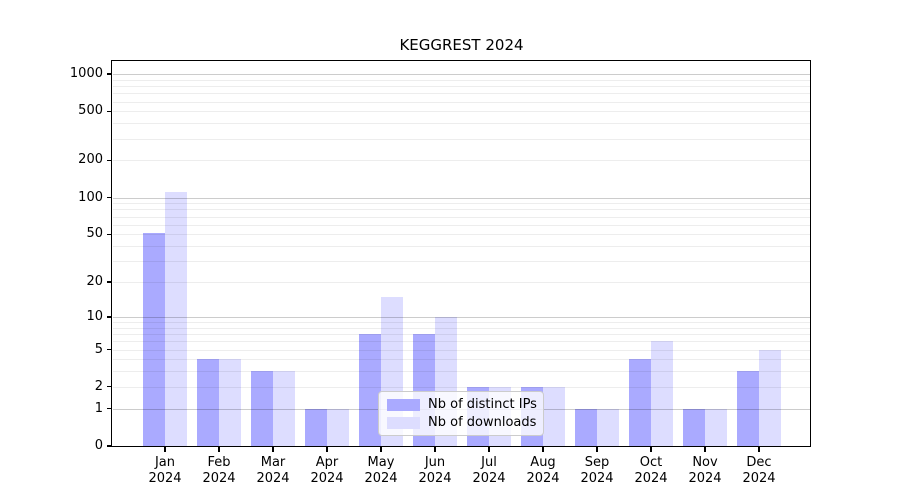 This screenshot has height=500, width=900. What do you see at coordinates (482, 404) in the screenshot?
I see `legend-label-distinct-ips: Nb of distinct IPs` at bounding box center [482, 404].